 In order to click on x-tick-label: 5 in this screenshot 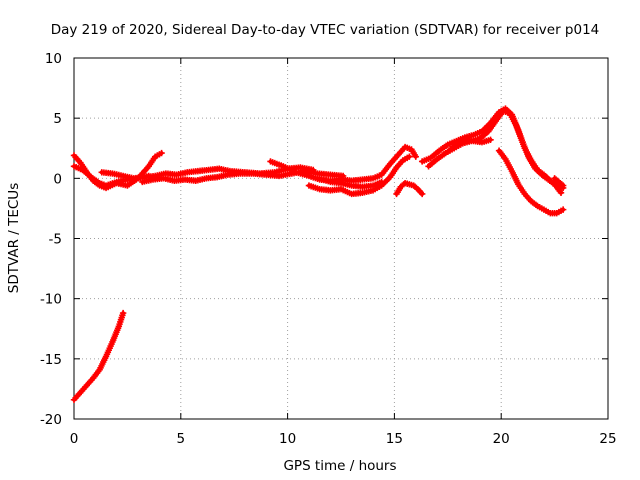, I will do `click(181, 439)`.